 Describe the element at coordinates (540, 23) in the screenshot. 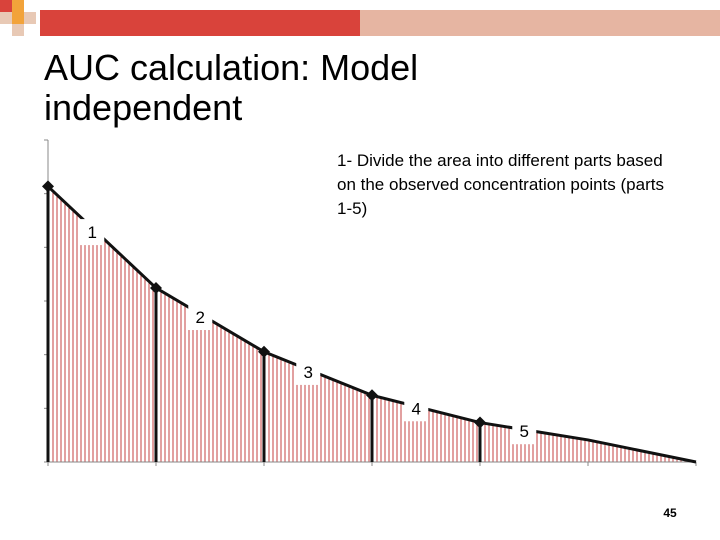

I see `deco-bar-fade` at that location.